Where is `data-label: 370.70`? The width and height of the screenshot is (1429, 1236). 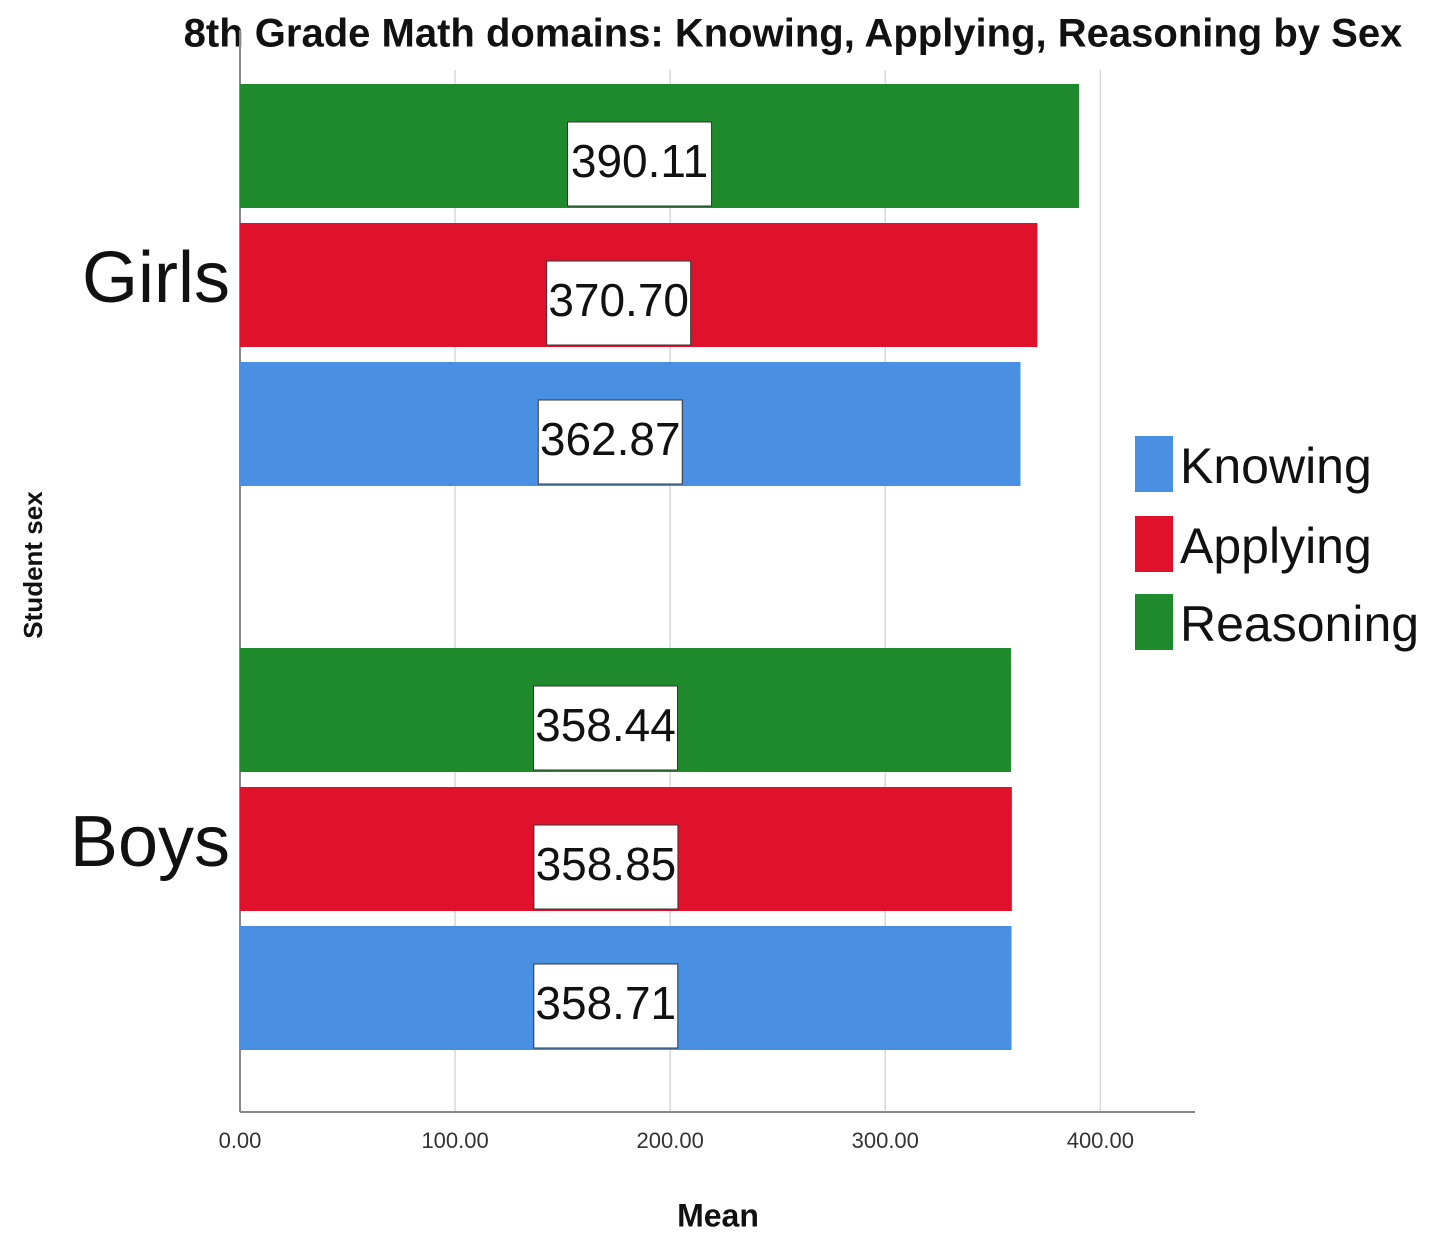
data-label: 370.70 is located at coordinates (618, 300).